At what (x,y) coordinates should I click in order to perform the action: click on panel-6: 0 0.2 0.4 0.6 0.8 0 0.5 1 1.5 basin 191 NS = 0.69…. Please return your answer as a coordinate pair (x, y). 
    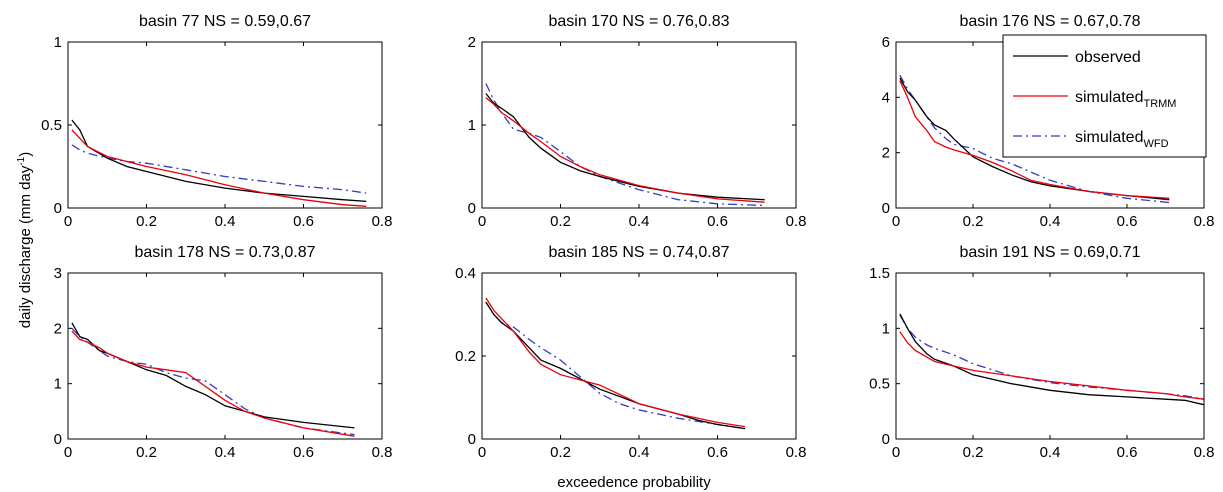
    Looking at the image, I should click on (1041, 352).